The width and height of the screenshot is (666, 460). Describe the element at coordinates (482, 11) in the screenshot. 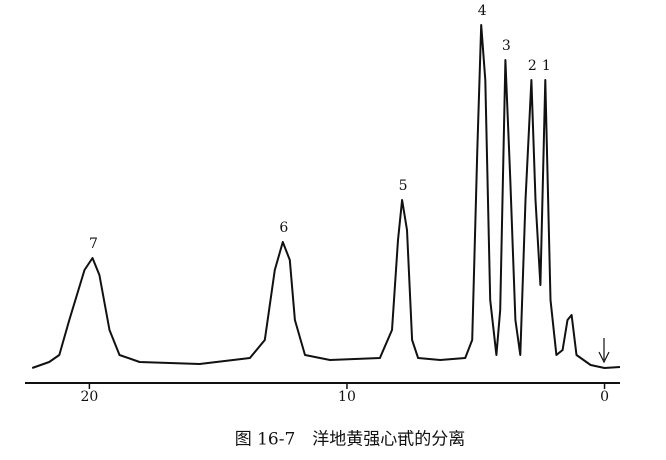

I see `peak-label: 4` at that location.